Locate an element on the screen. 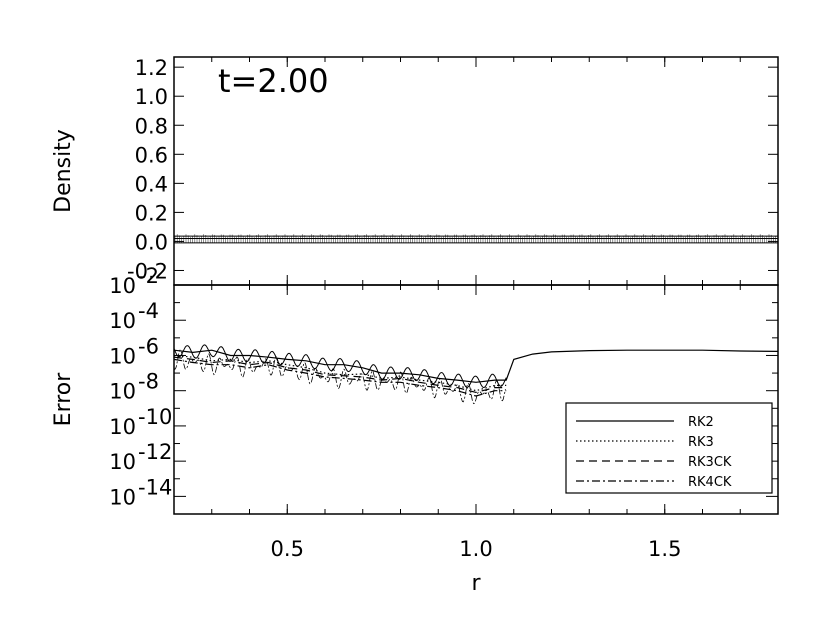  y-tick-exponent: -8 is located at coordinates (148, 382).